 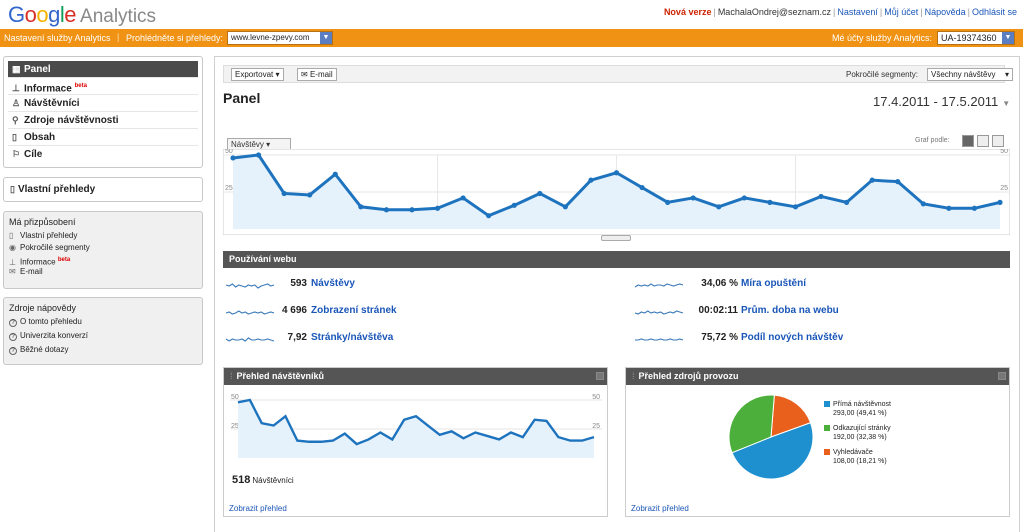 I want to click on my-account-link: Můj účet, so click(x=901, y=12).